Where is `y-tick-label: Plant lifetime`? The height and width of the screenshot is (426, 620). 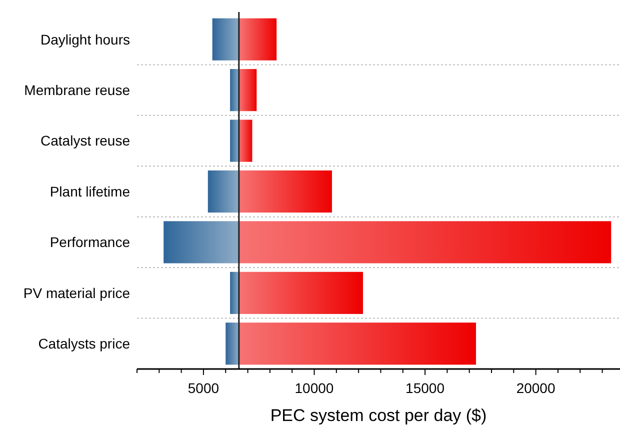 y-tick-label: Plant lifetime is located at coordinates (90, 191).